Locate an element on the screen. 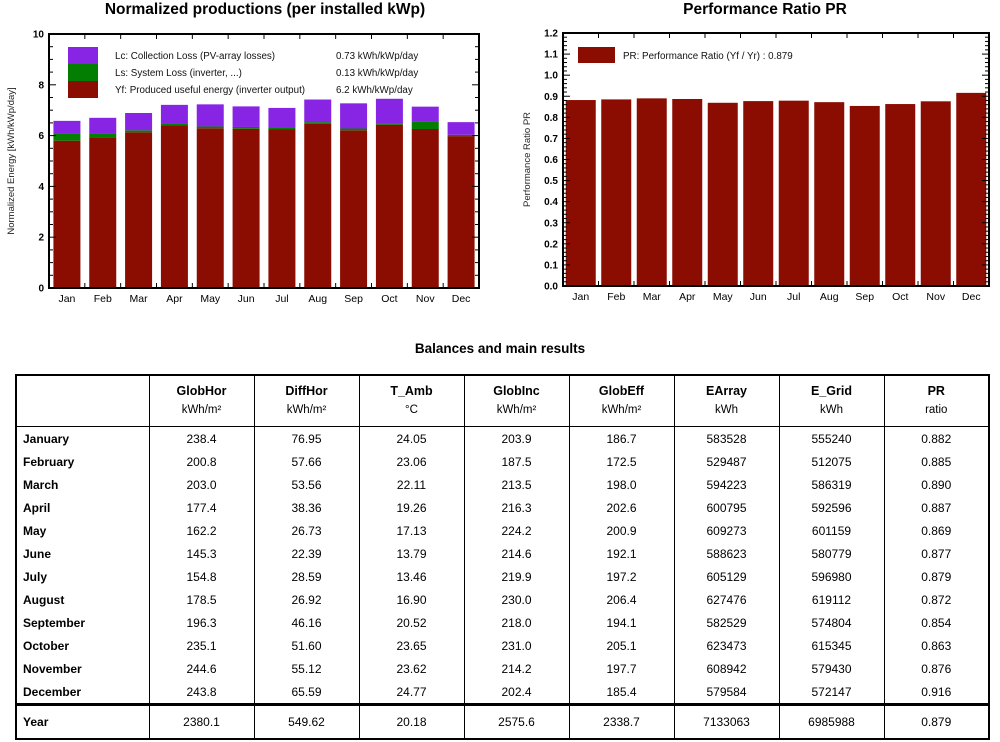 This screenshot has width=1000, height=742. value-cell: 555240 is located at coordinates (831, 438).